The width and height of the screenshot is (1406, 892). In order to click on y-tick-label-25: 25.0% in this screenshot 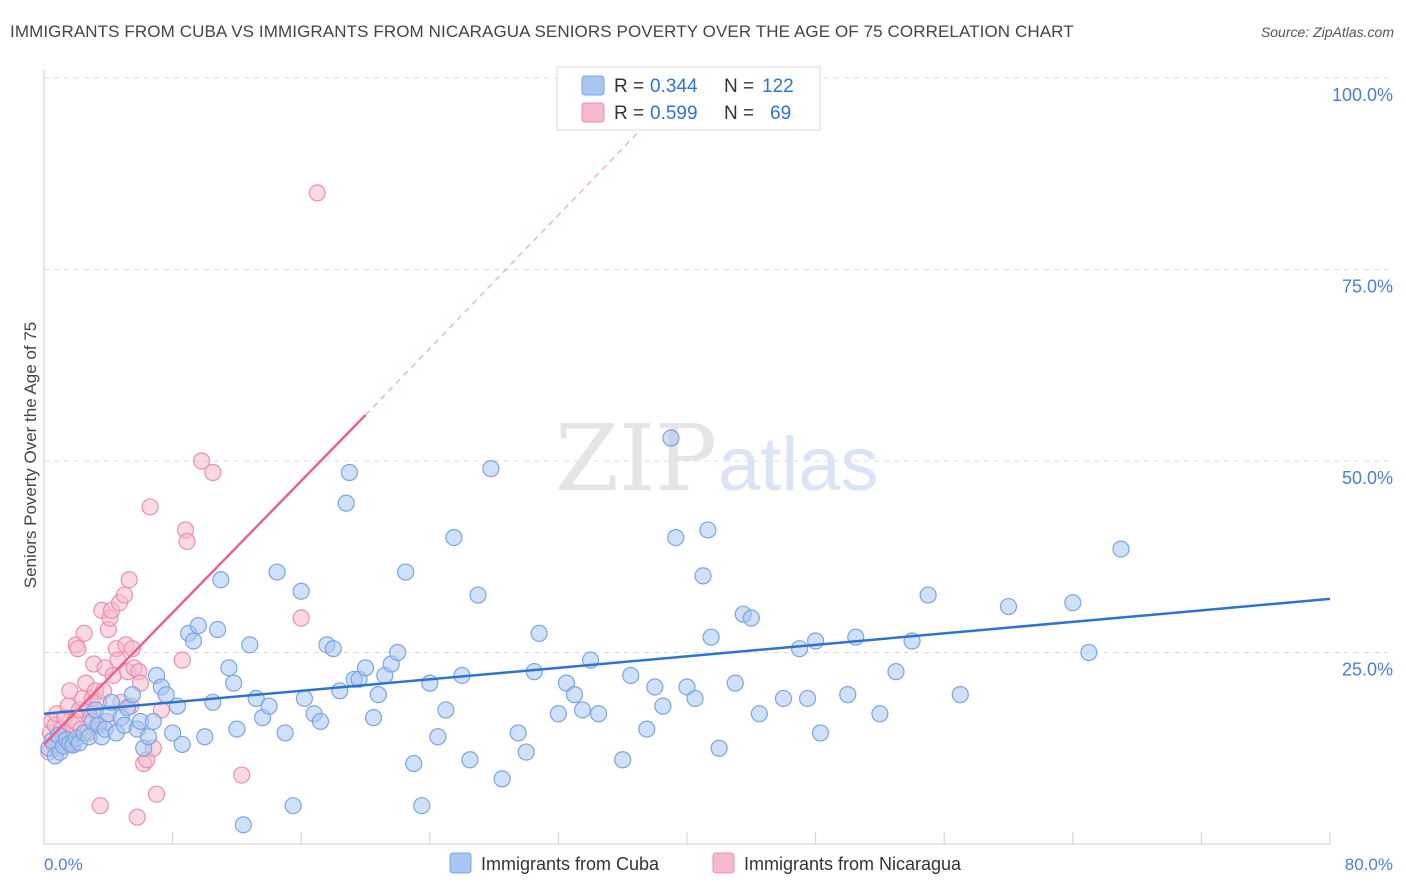, I will do `click(1367, 670)`.